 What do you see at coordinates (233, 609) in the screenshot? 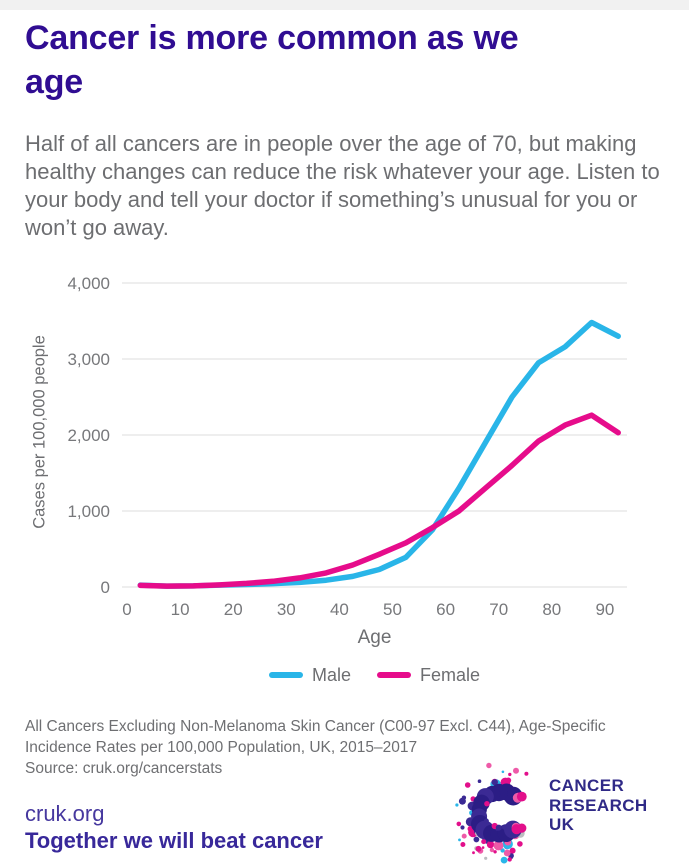
I see `x-tick-label: 20` at bounding box center [233, 609].